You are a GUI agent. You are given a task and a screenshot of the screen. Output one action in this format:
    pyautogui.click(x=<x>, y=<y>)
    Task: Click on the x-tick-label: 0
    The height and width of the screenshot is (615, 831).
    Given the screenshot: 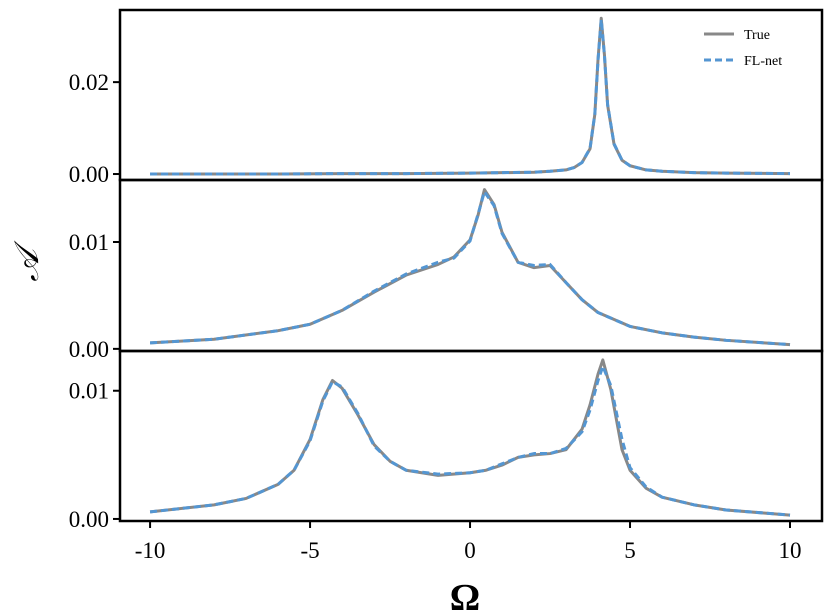 What is the action you would take?
    pyautogui.click(x=470, y=550)
    